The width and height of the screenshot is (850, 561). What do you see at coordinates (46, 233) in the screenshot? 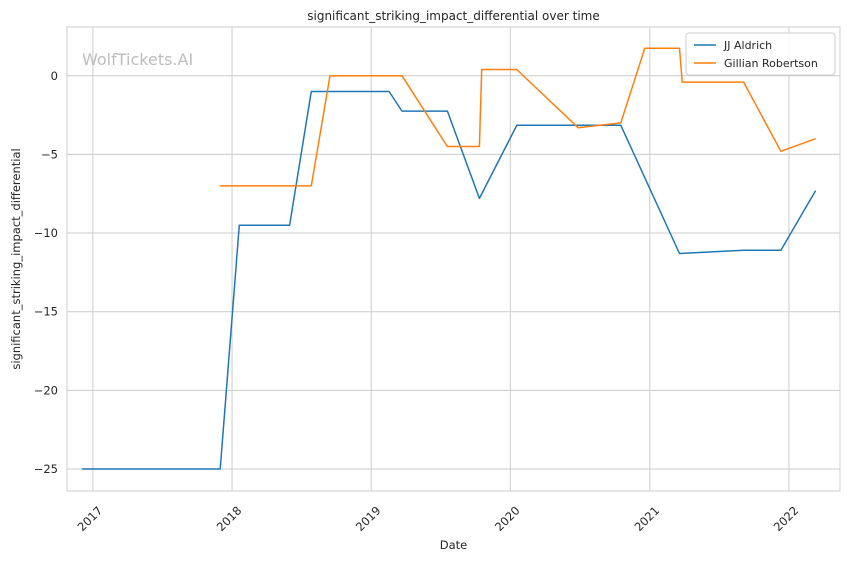
I see `y-tick-label: −10` at bounding box center [46, 233].